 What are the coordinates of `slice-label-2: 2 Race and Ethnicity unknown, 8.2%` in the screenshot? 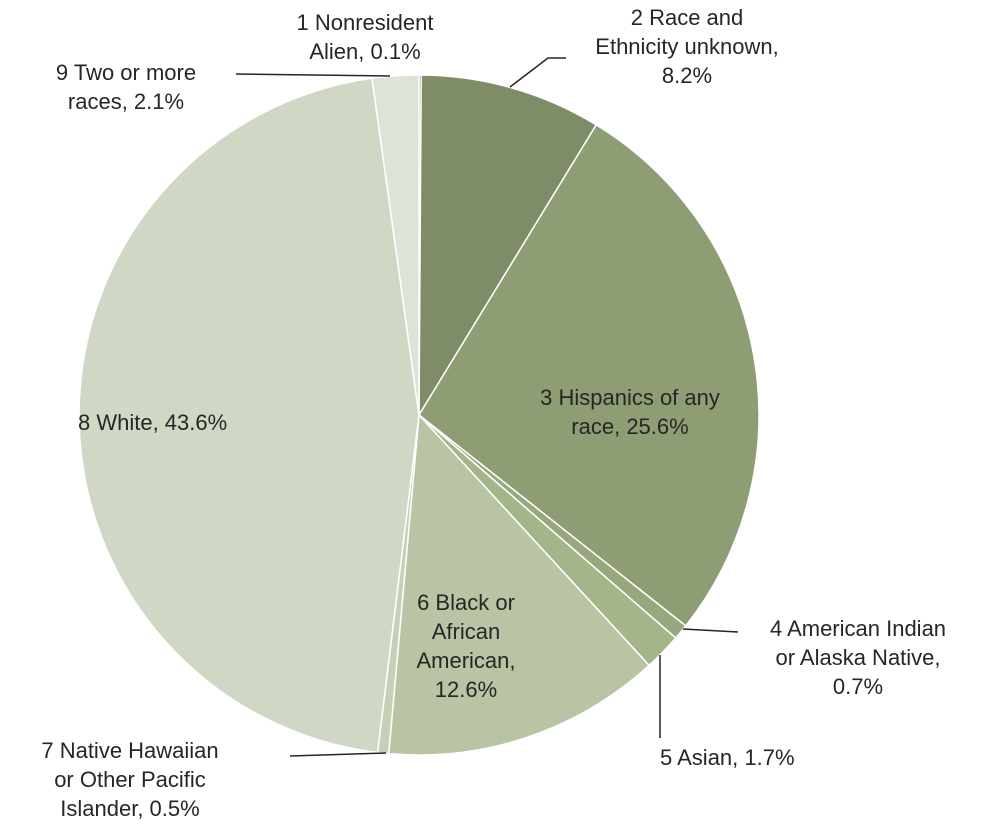 It's located at (686, 46).